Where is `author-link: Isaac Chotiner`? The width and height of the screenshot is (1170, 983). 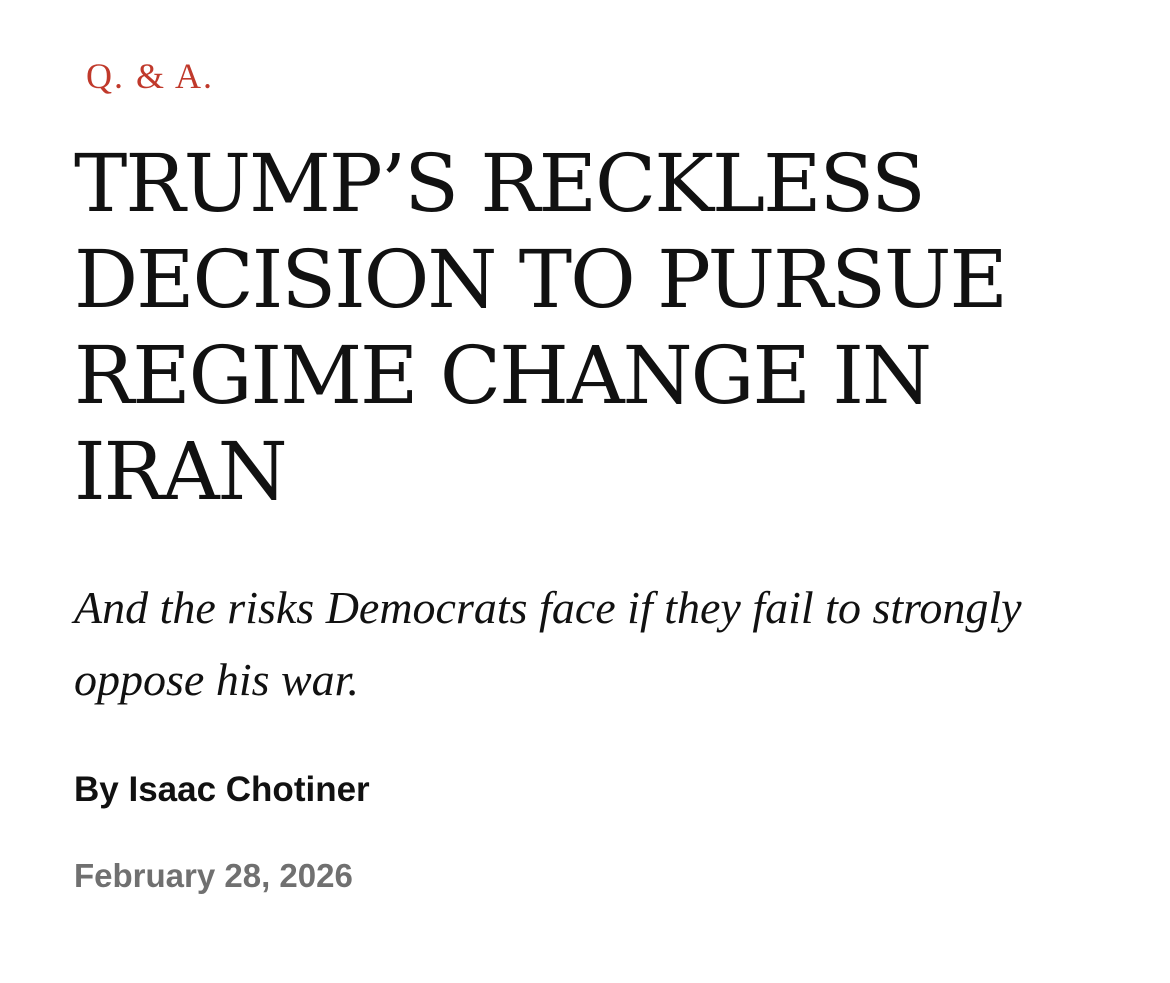 author-link: Isaac Chotiner is located at coordinates (249, 789).